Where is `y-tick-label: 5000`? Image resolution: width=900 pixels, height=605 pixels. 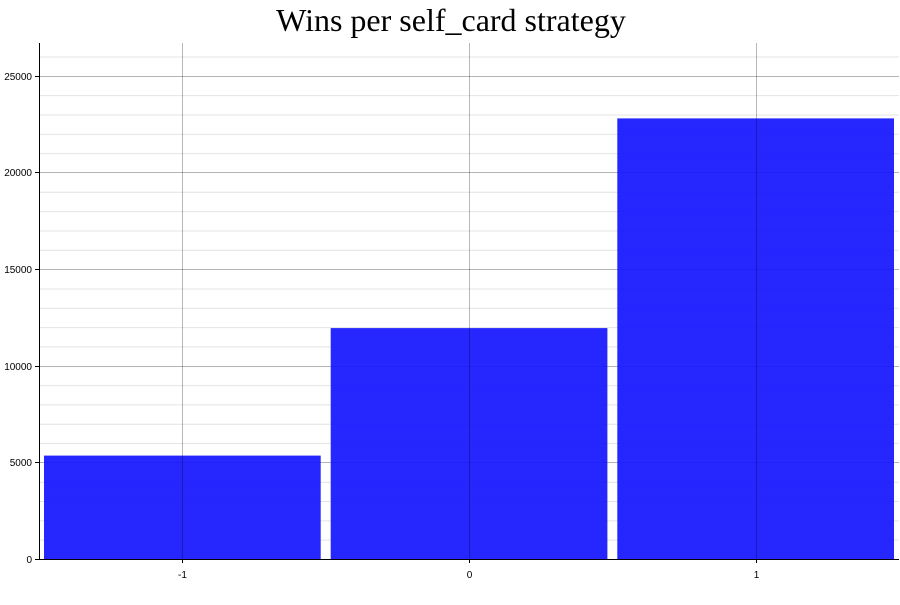
y-tick-label: 5000 is located at coordinates (21, 463).